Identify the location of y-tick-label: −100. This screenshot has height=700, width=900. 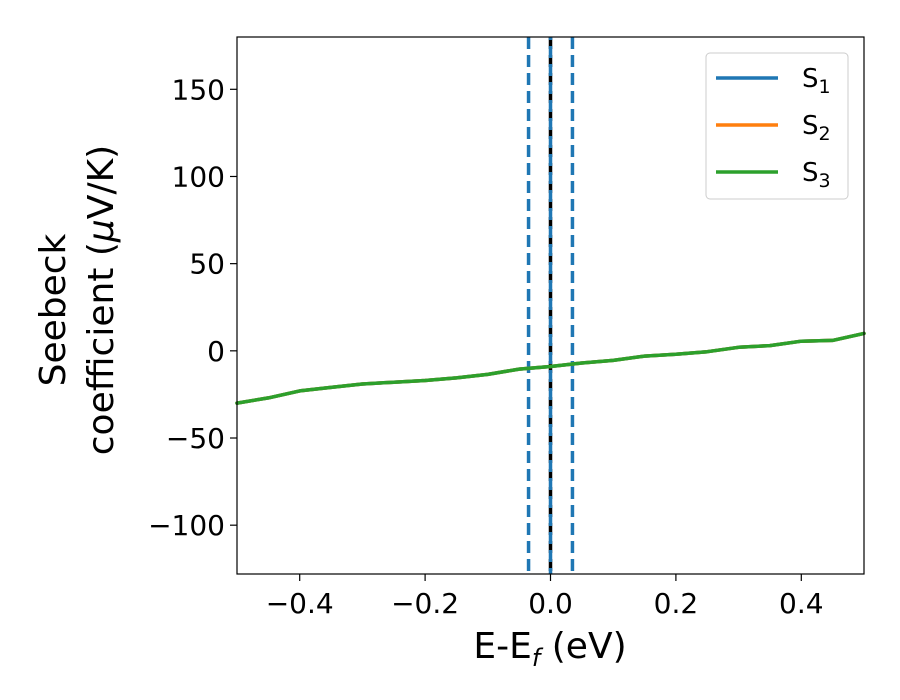
(186, 525).